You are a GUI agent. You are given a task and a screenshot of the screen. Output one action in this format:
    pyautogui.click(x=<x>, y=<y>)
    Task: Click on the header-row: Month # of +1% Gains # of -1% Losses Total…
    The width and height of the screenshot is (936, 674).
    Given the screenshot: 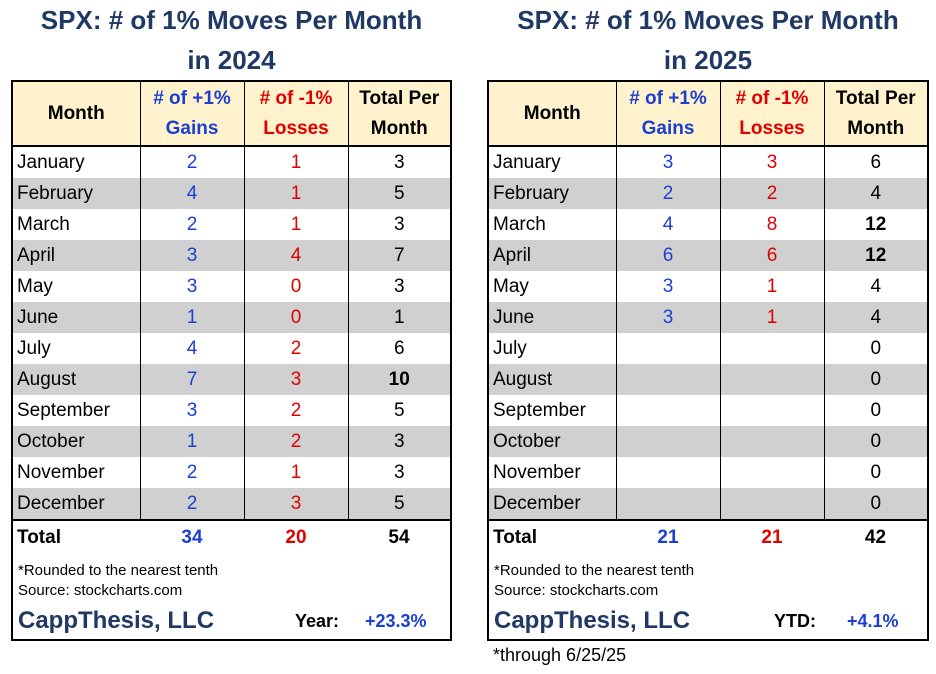 What is the action you would take?
    pyautogui.click(x=231, y=114)
    